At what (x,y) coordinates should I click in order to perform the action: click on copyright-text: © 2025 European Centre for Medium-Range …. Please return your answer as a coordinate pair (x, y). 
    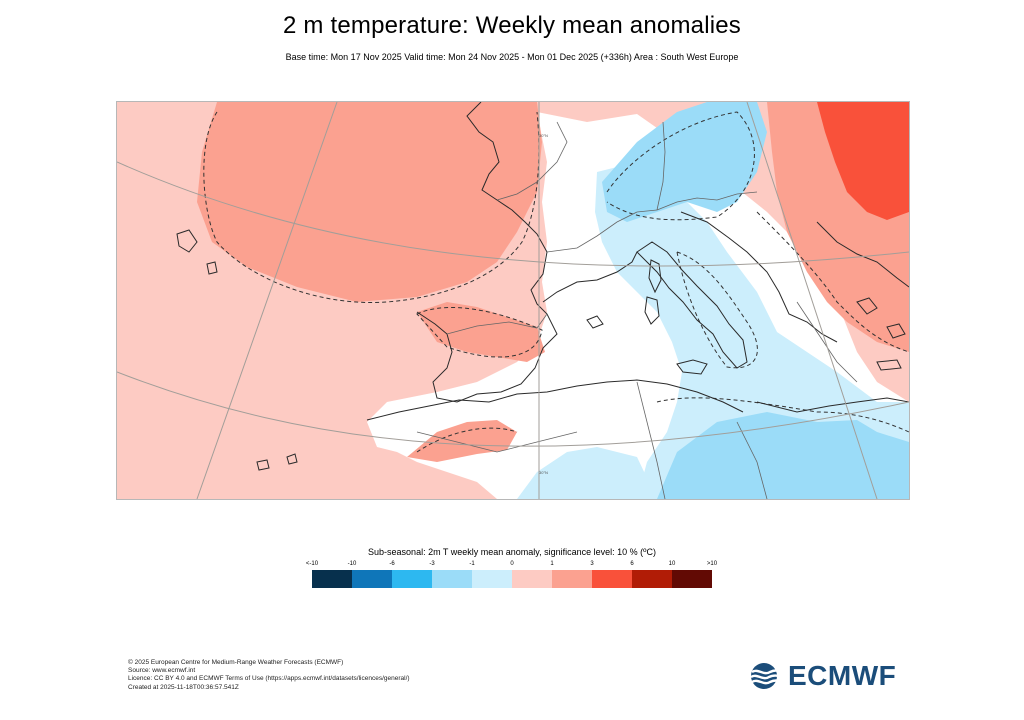
    Looking at the image, I should click on (236, 662).